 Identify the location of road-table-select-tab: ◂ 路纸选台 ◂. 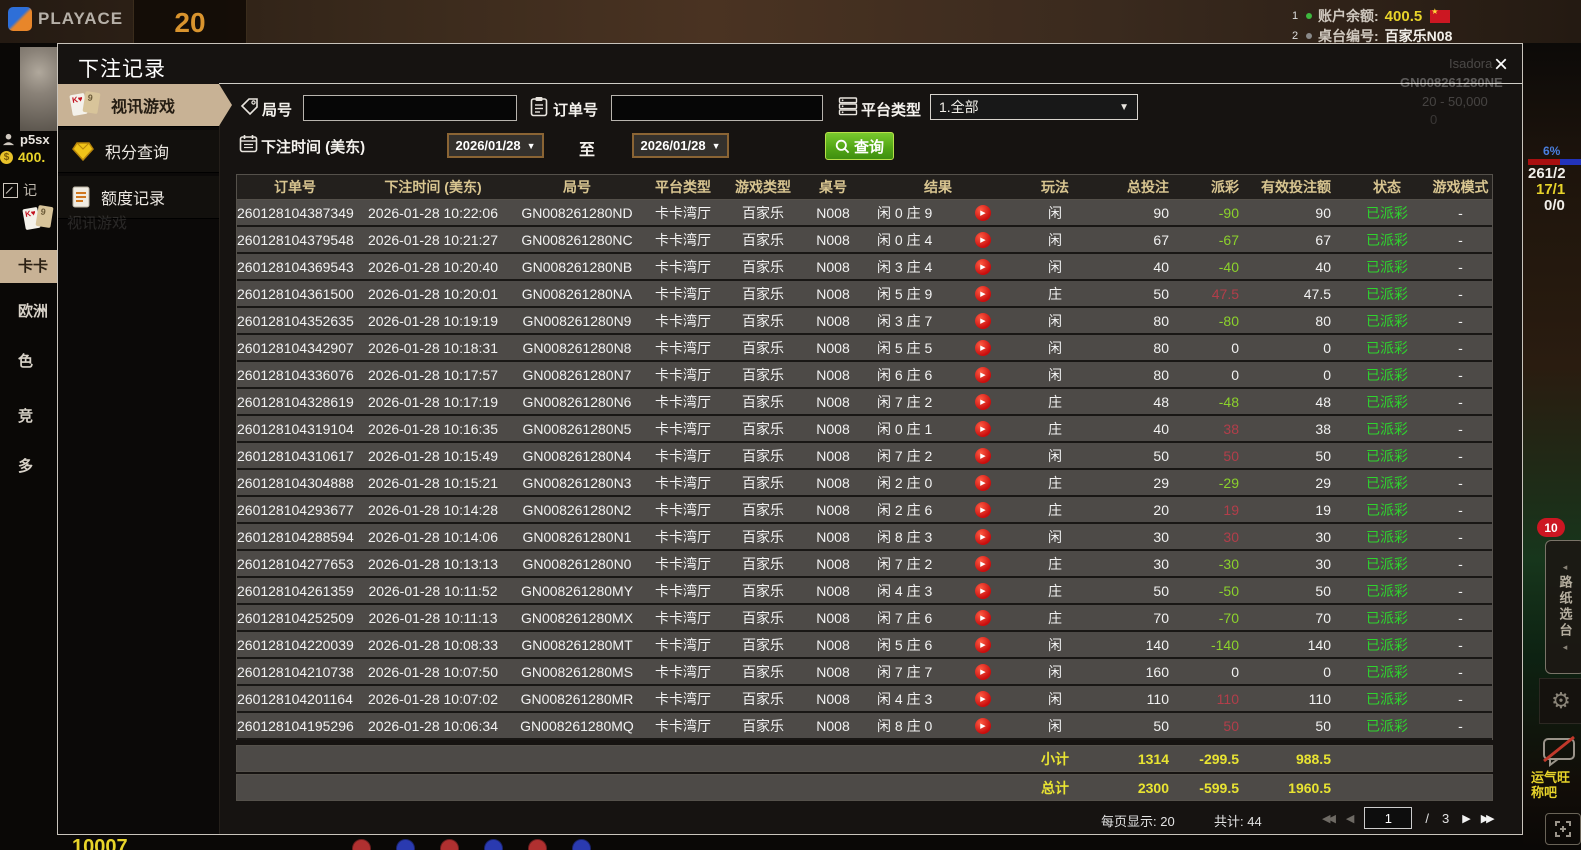
(1563, 607).